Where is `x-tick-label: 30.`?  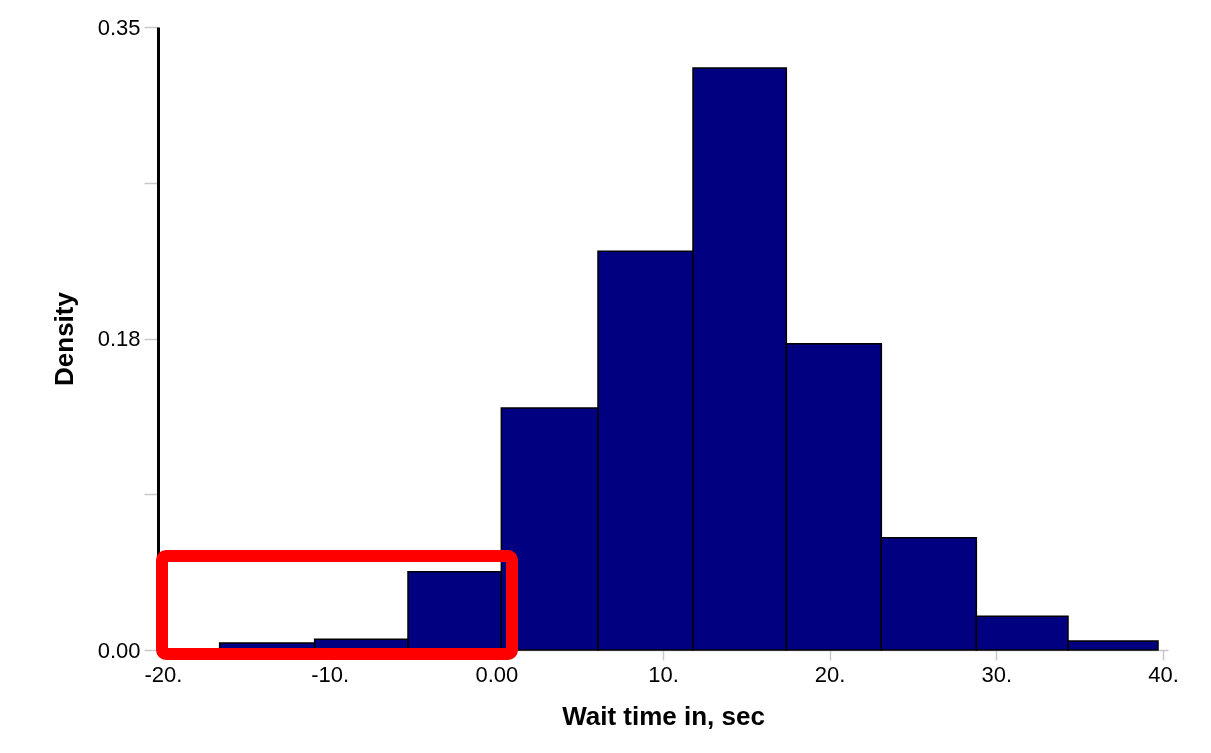 x-tick-label: 30. is located at coordinates (997, 674).